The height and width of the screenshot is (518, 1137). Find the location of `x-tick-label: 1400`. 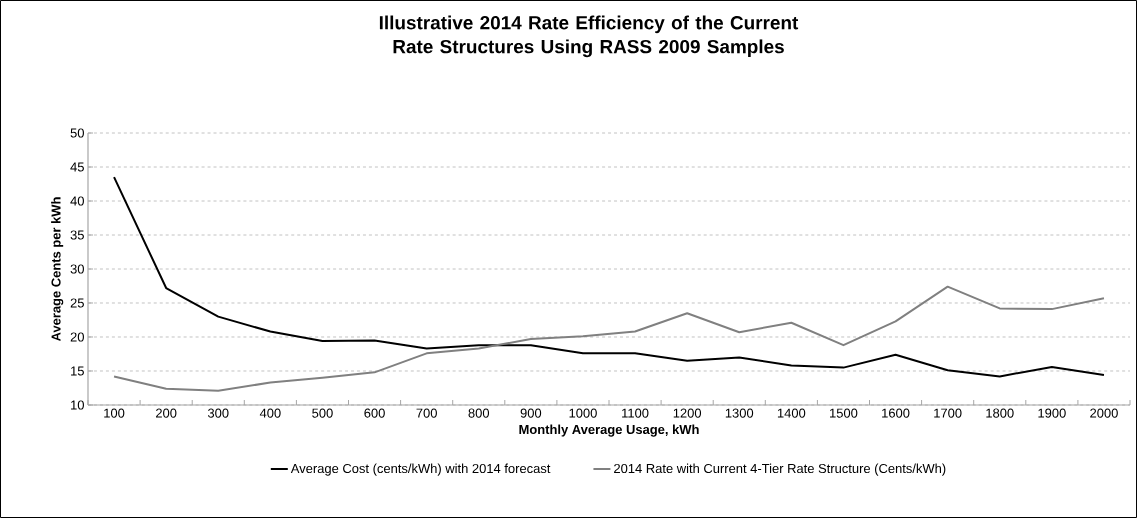

x-tick-label: 1400 is located at coordinates (791, 413).